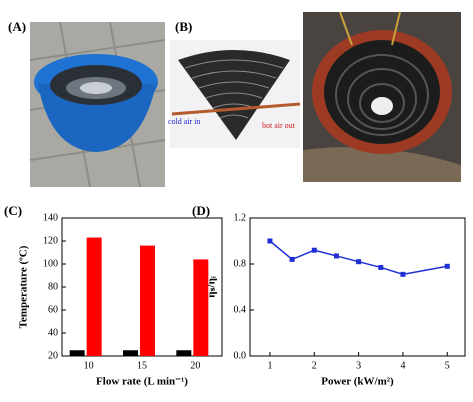 This screenshot has width=473, height=402. What do you see at coordinates (183, 26) in the screenshot?
I see `panel-label: (B)` at bounding box center [183, 26].